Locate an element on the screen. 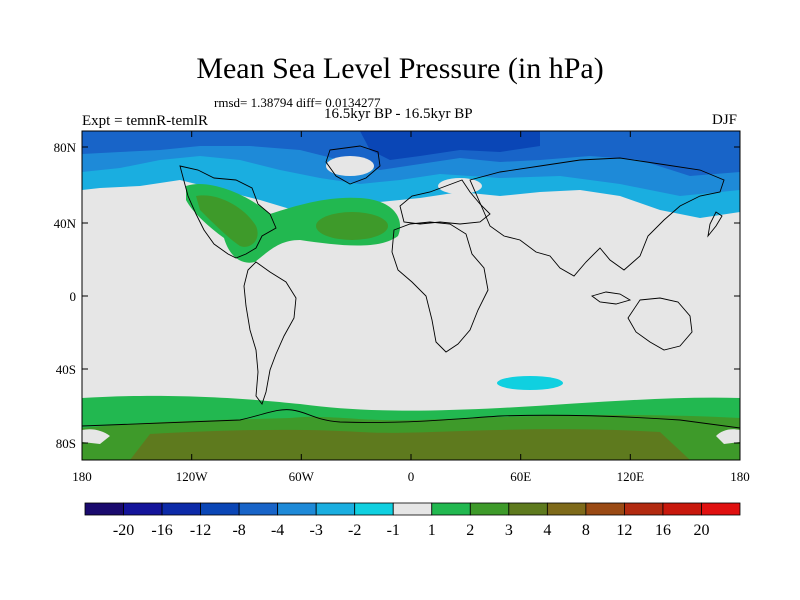 The height and width of the screenshot is (600, 800). colorbar-label: 8 is located at coordinates (586, 530).